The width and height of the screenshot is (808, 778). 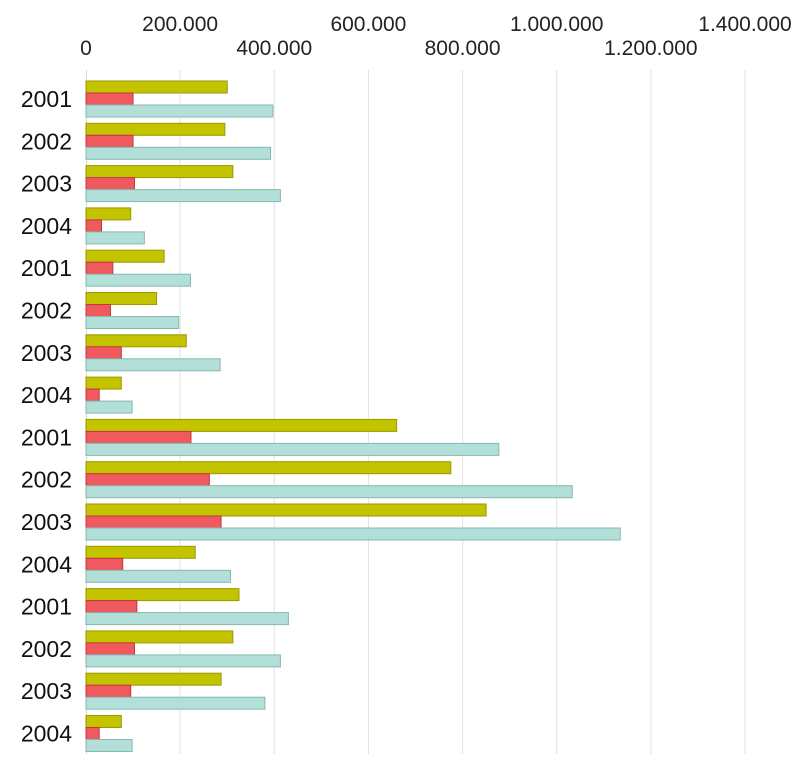 What do you see at coordinates (744, 24) in the screenshot?
I see `x-tick-label: 1.400.000` at bounding box center [744, 24].